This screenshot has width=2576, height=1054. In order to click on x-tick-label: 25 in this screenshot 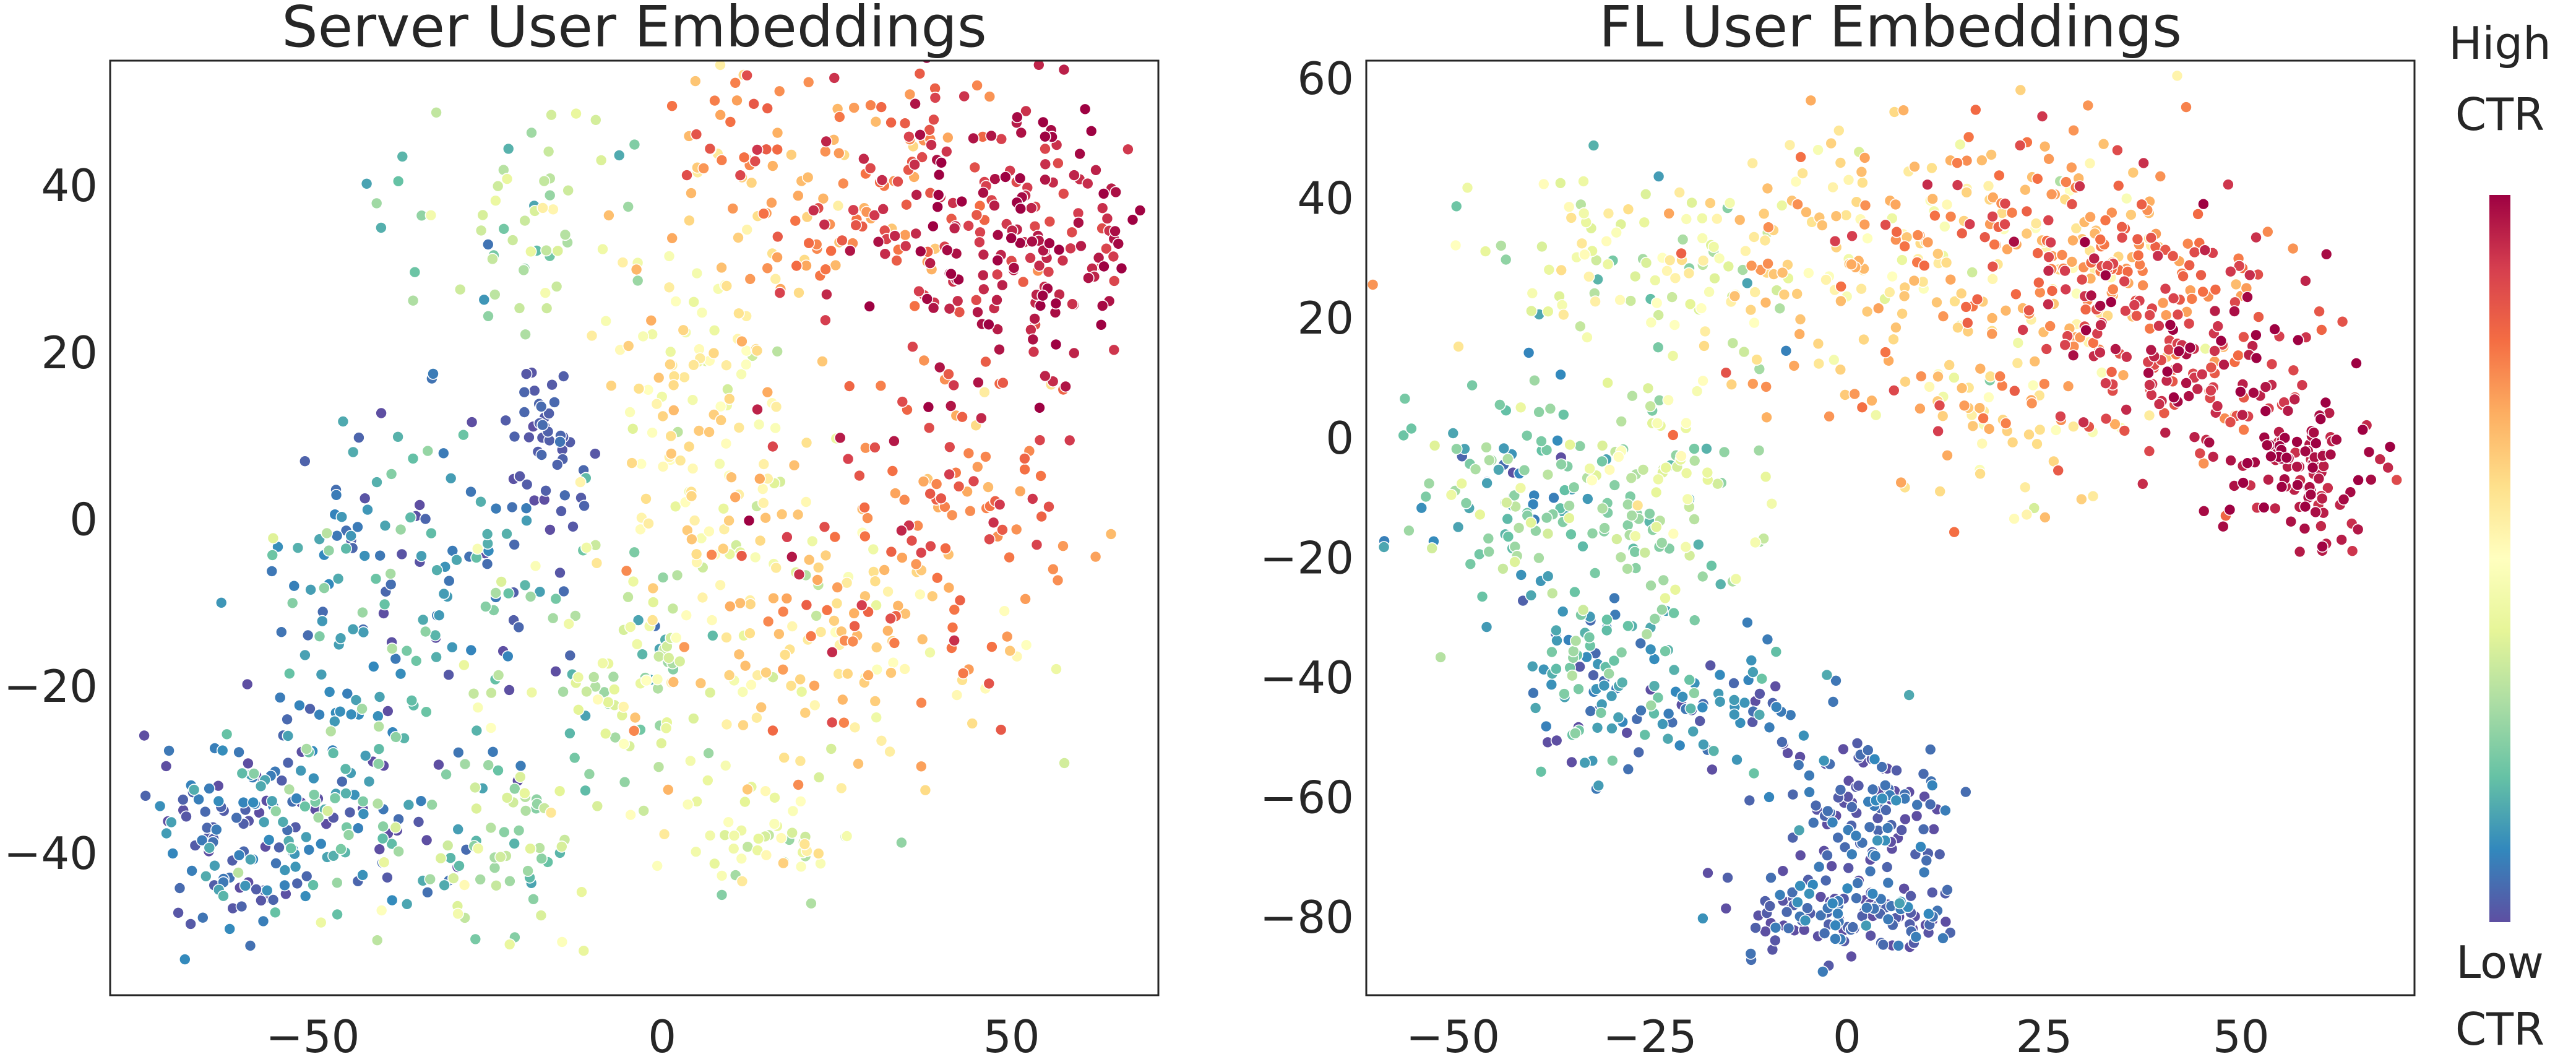, I will do `click(2044, 1032)`.